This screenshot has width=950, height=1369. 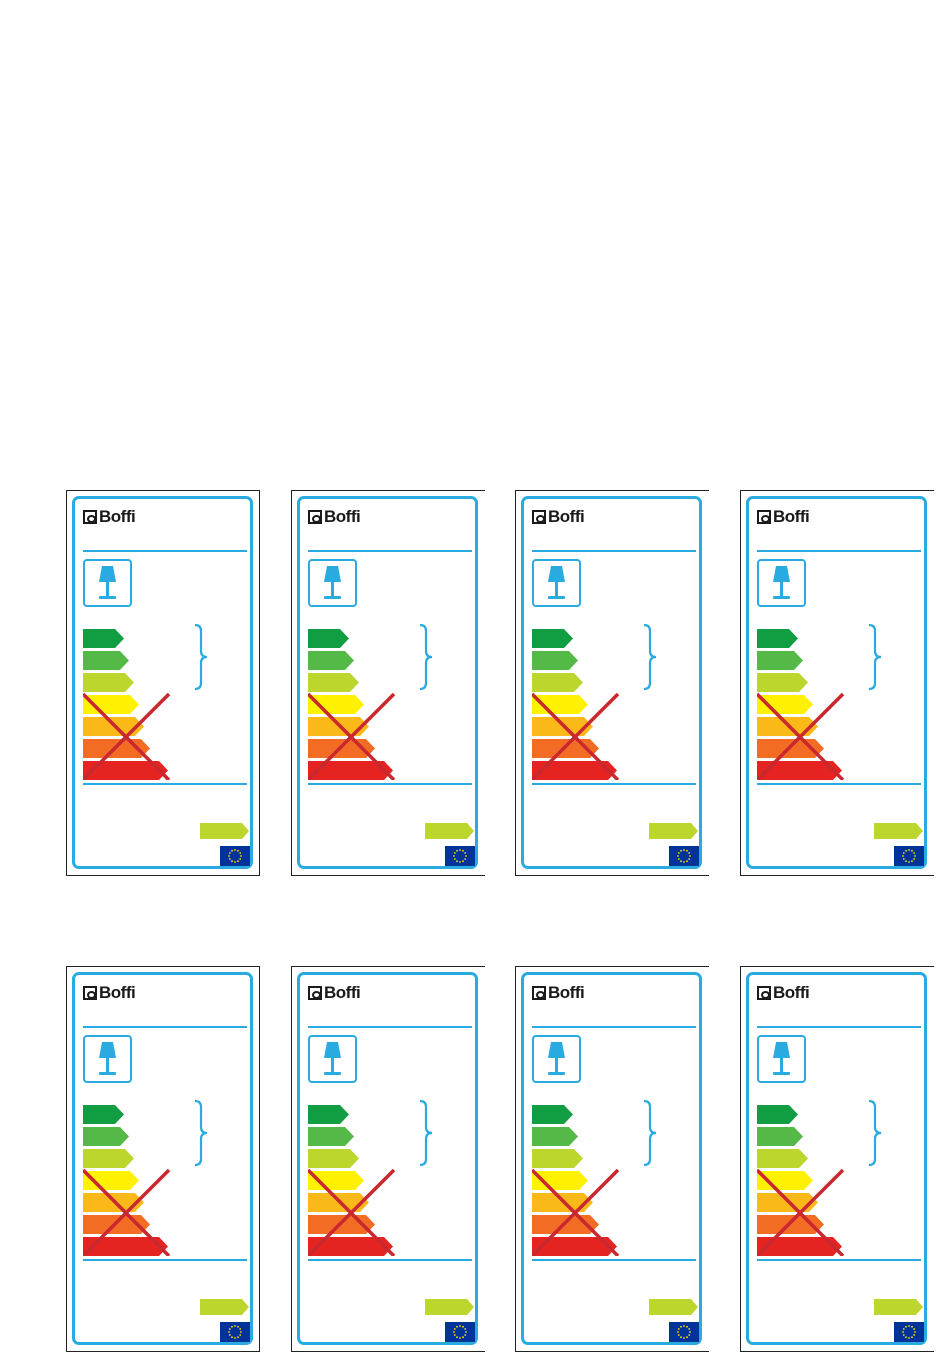 What do you see at coordinates (574, 704) in the screenshot?
I see `class-arrows` at bounding box center [574, 704].